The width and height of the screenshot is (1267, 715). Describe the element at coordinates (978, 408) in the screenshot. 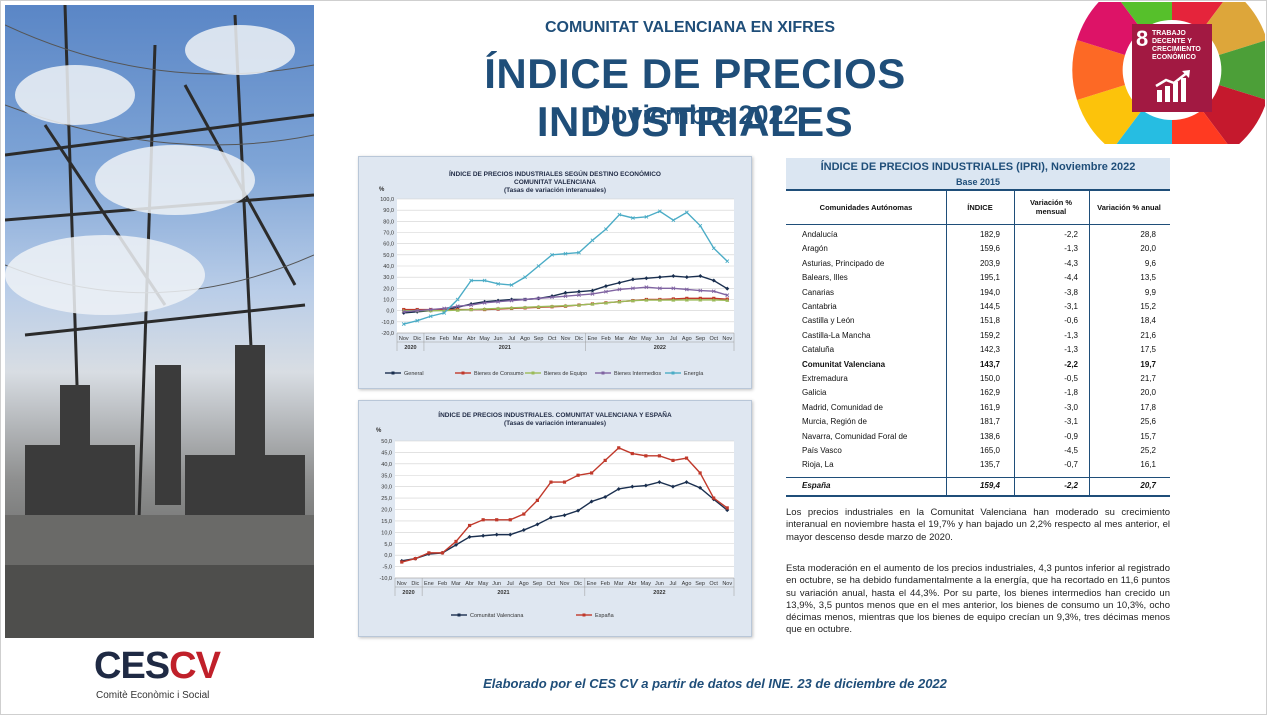

I see `table-row: Madrid, Comunidad de 161,9 -3,0 17,8` at that location.